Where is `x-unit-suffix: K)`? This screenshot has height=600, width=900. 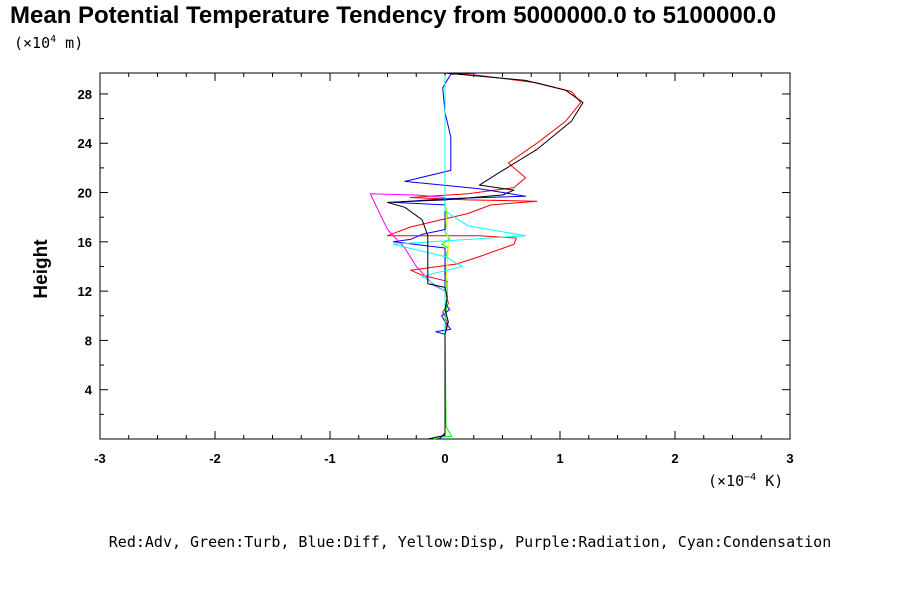
x-unit-suffix: K) is located at coordinates (770, 481).